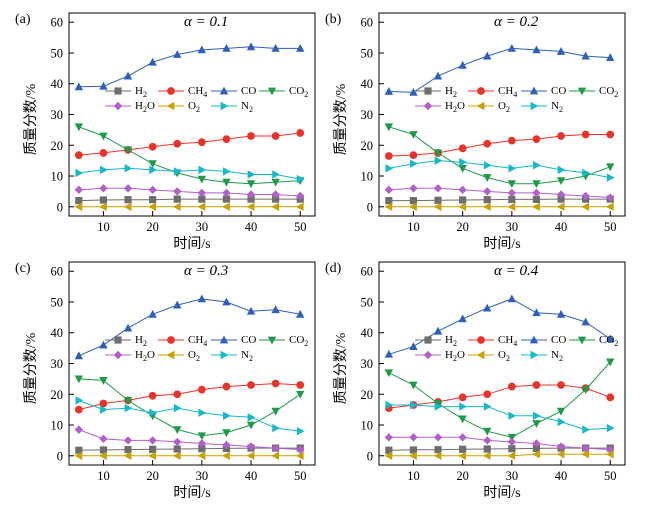  Describe the element at coordinates (367, 272) in the screenshot. I see `y-tick-label: 60` at that location.